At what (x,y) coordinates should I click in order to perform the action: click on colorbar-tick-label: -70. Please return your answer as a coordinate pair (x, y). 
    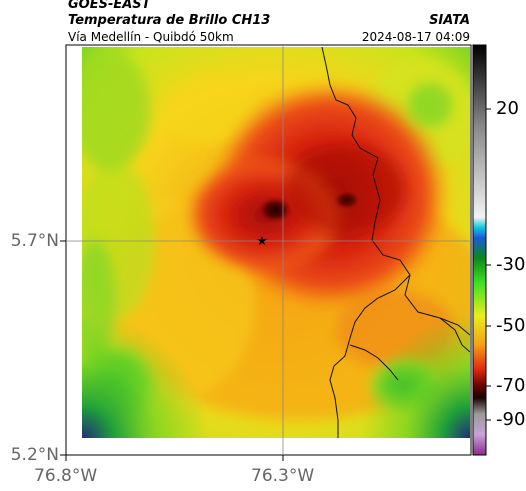
    Looking at the image, I should click on (511, 385).